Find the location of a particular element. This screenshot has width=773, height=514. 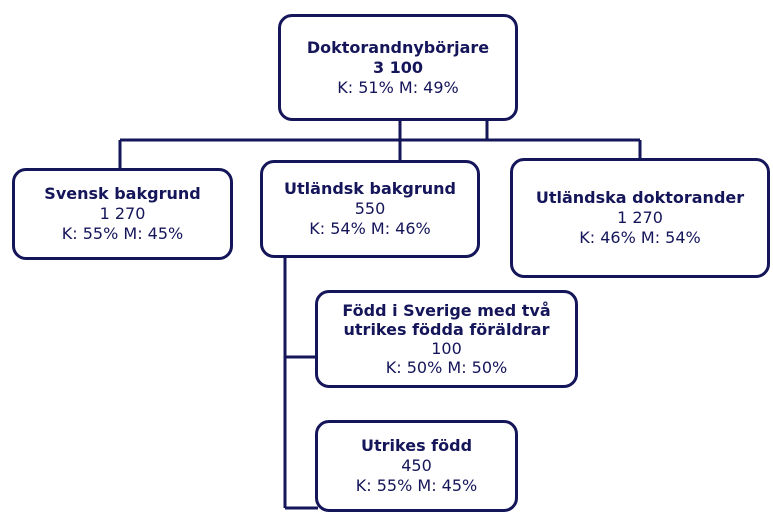

node-title: Utländska doktorander is located at coordinates (640, 197).